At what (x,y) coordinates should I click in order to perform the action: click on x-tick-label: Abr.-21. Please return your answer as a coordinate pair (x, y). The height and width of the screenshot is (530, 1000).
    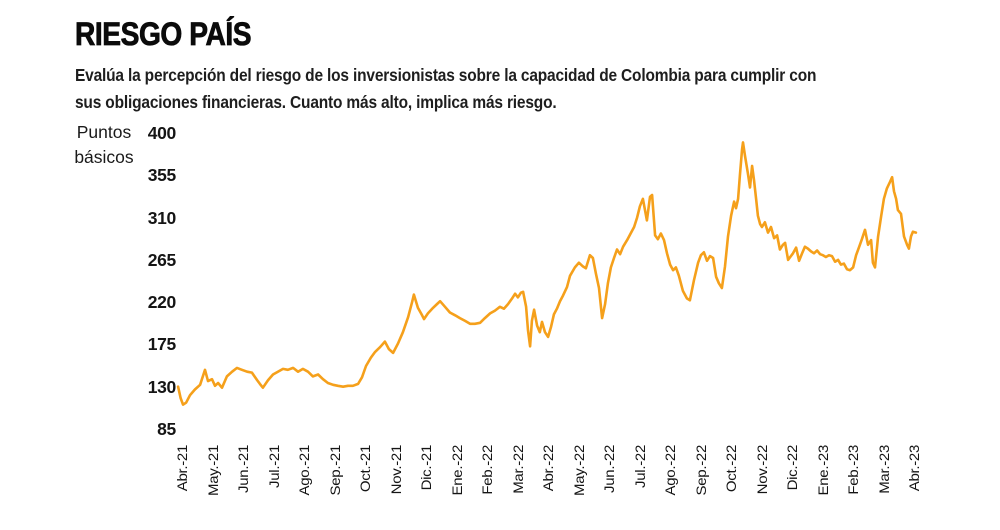
    Looking at the image, I should click on (182, 468).